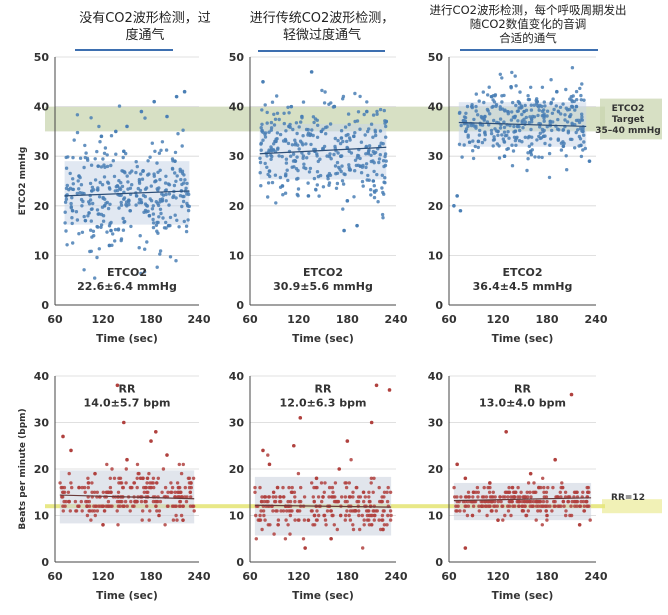  What do you see at coordinates (42, 206) in the screenshot?
I see `y-tick-label: 20` at bounding box center [42, 206].